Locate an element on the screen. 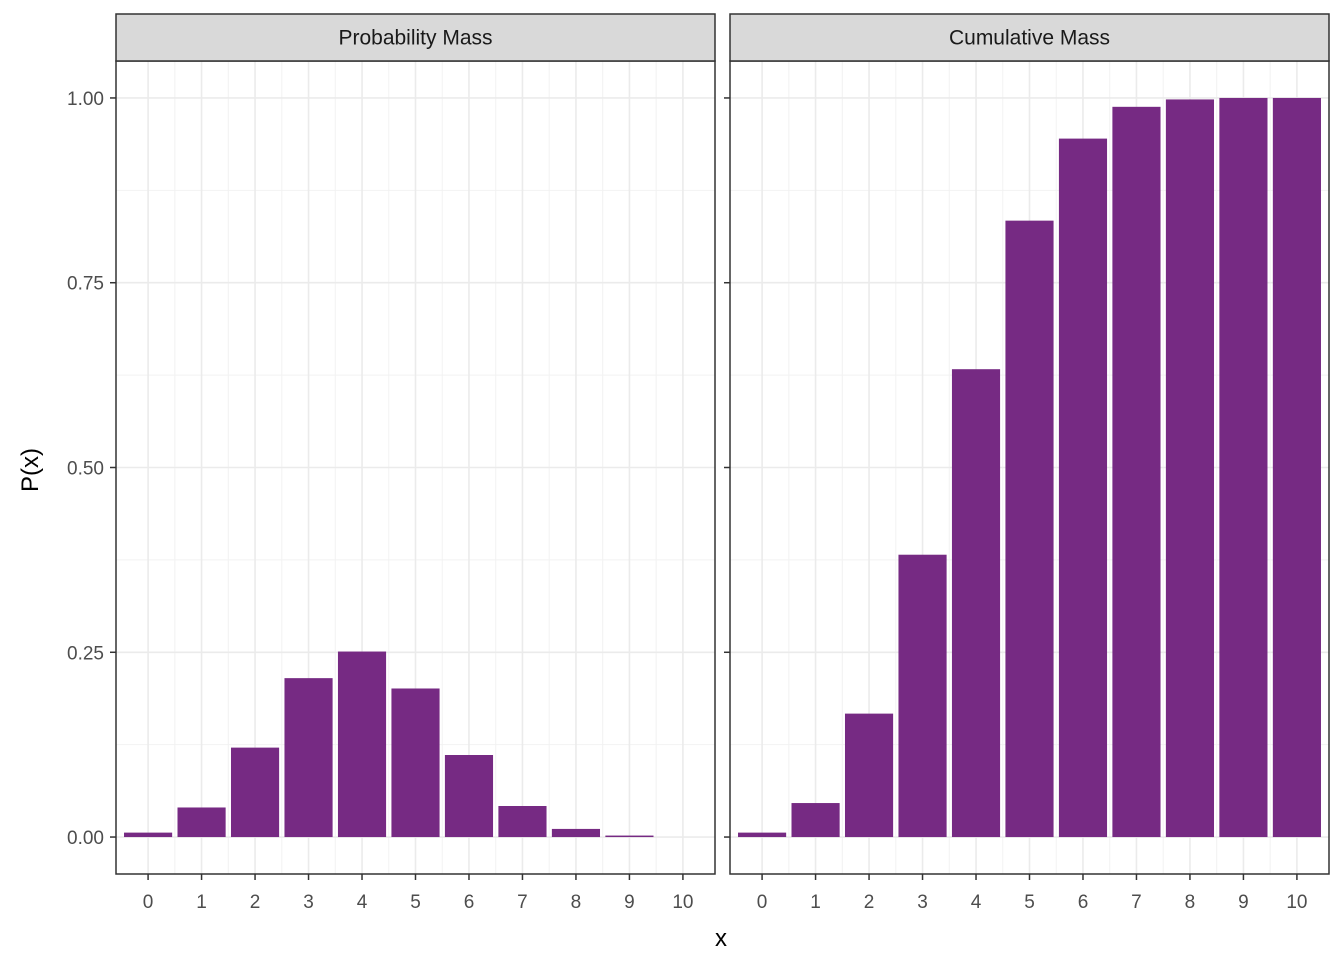 The width and height of the screenshot is (1344, 960). y-tick-label: 1.00 is located at coordinates (85, 99).